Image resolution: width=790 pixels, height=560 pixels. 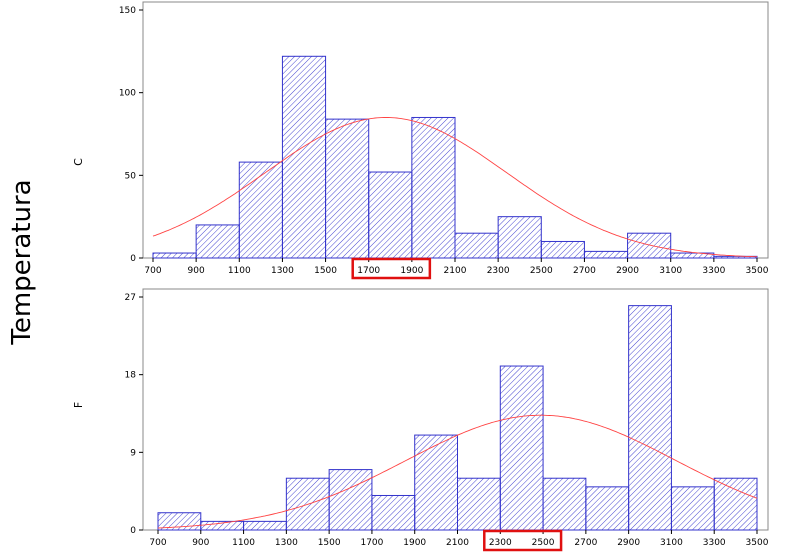 What do you see at coordinates (127, 94) in the screenshot?
I see `y-tick-label: 100` at bounding box center [127, 94].